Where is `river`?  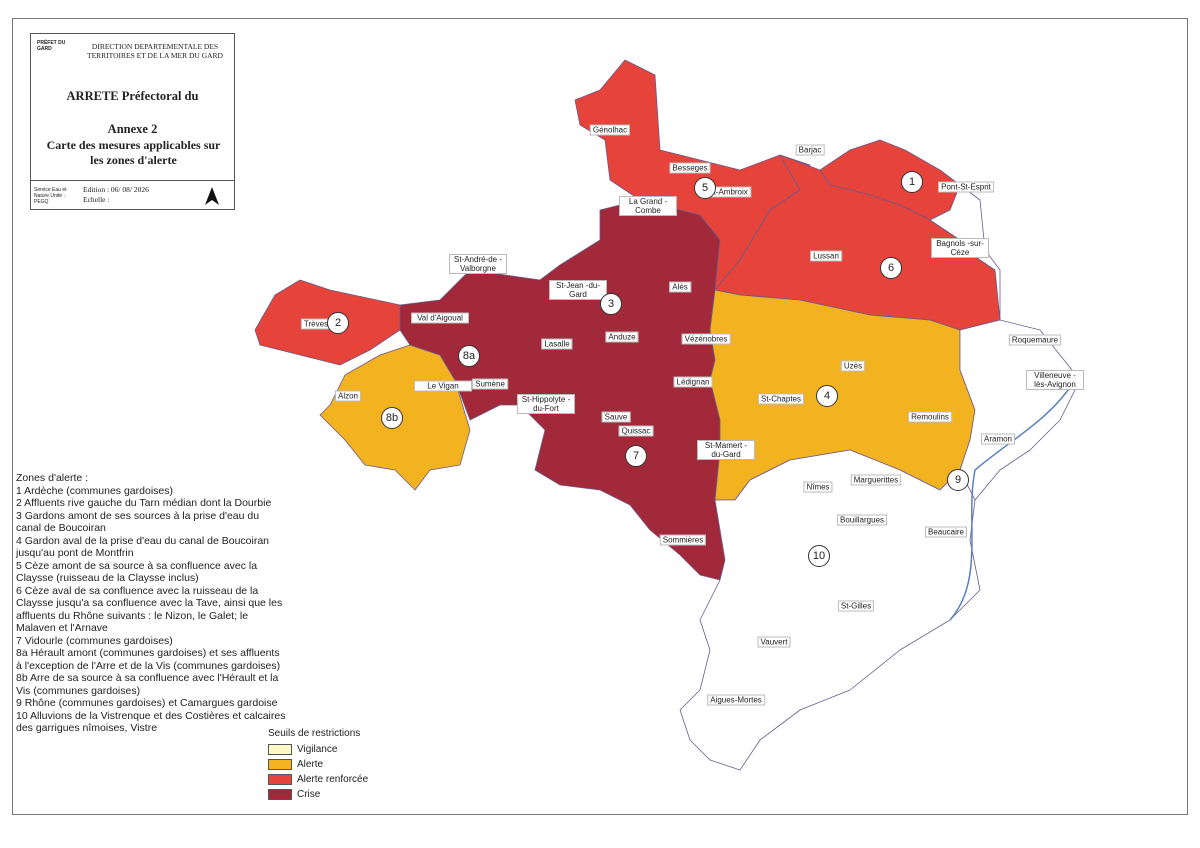
river is located at coordinates (1012, 500).